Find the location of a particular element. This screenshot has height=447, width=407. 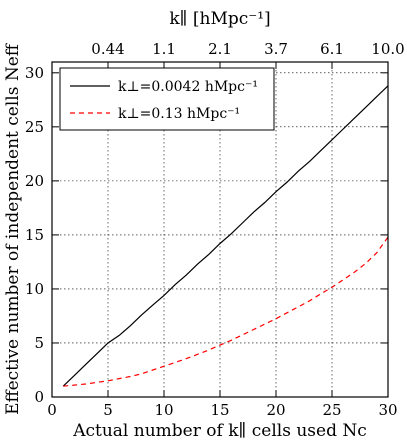

x-tick-label: 25 is located at coordinates (331, 410).